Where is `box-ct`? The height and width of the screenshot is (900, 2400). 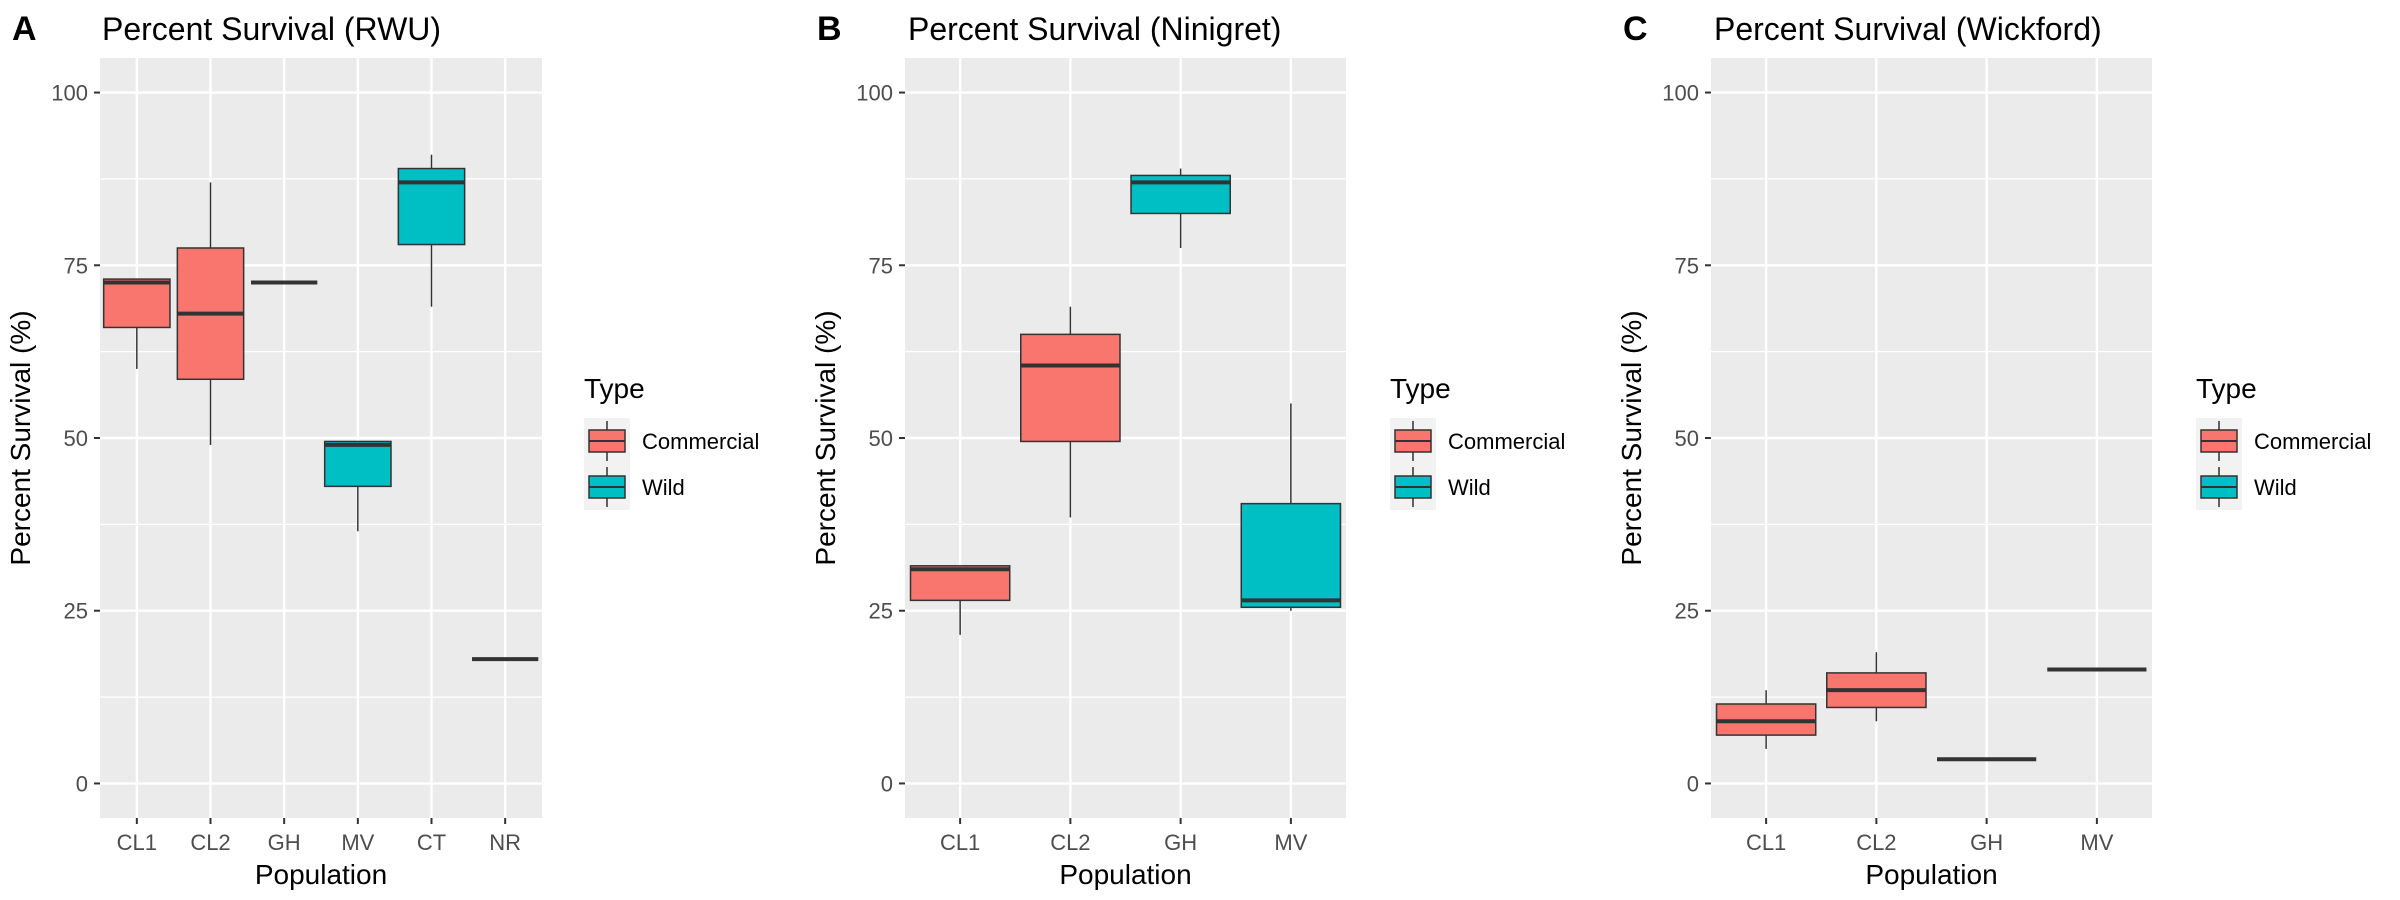
box-ct is located at coordinates (431, 230).